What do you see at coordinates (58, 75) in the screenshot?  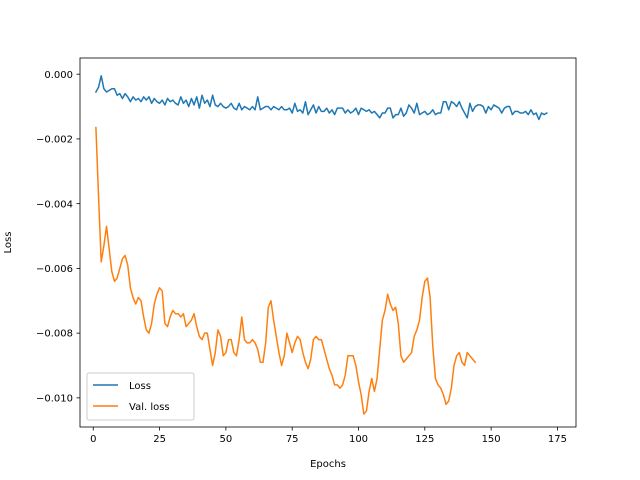 I see `y-tick-label: 0.000` at bounding box center [58, 75].